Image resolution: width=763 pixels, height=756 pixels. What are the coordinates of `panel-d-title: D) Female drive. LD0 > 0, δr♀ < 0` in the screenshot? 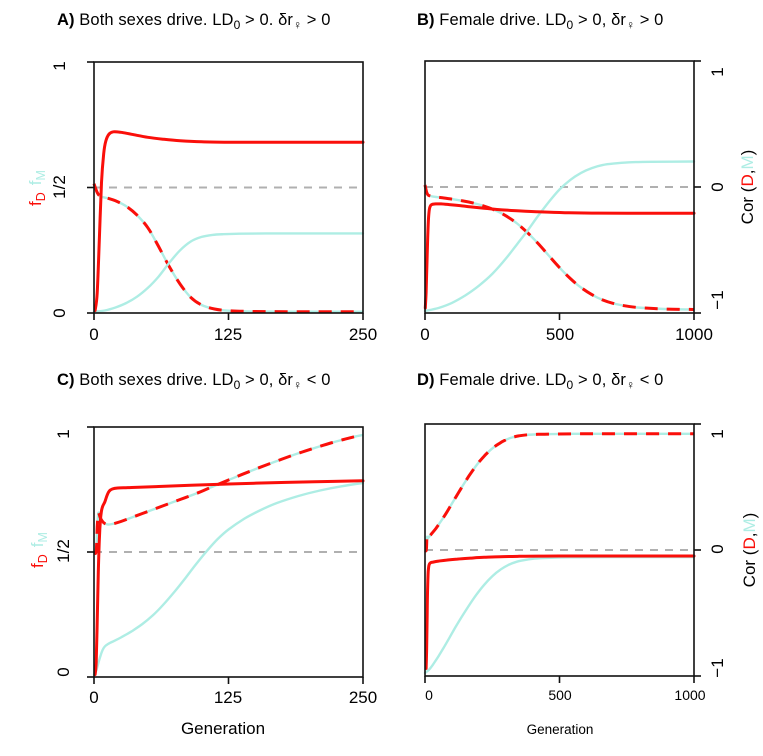 It's located at (540, 381).